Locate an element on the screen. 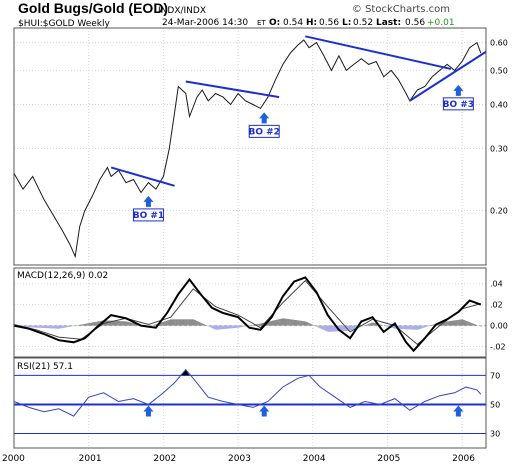  x-tick-label: 2005 is located at coordinates (388, 459).